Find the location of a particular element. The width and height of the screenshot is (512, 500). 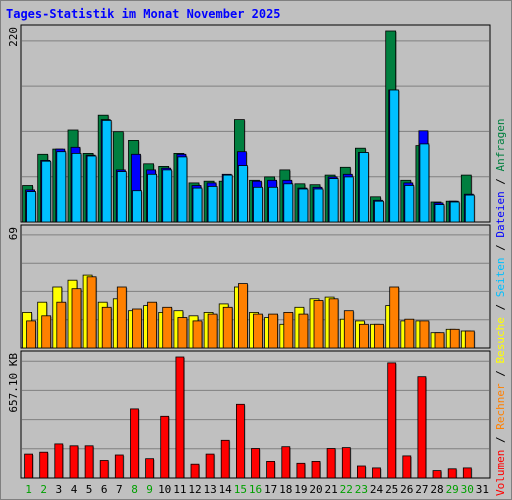

x-tick-label: 22 is located at coordinates (346, 489).